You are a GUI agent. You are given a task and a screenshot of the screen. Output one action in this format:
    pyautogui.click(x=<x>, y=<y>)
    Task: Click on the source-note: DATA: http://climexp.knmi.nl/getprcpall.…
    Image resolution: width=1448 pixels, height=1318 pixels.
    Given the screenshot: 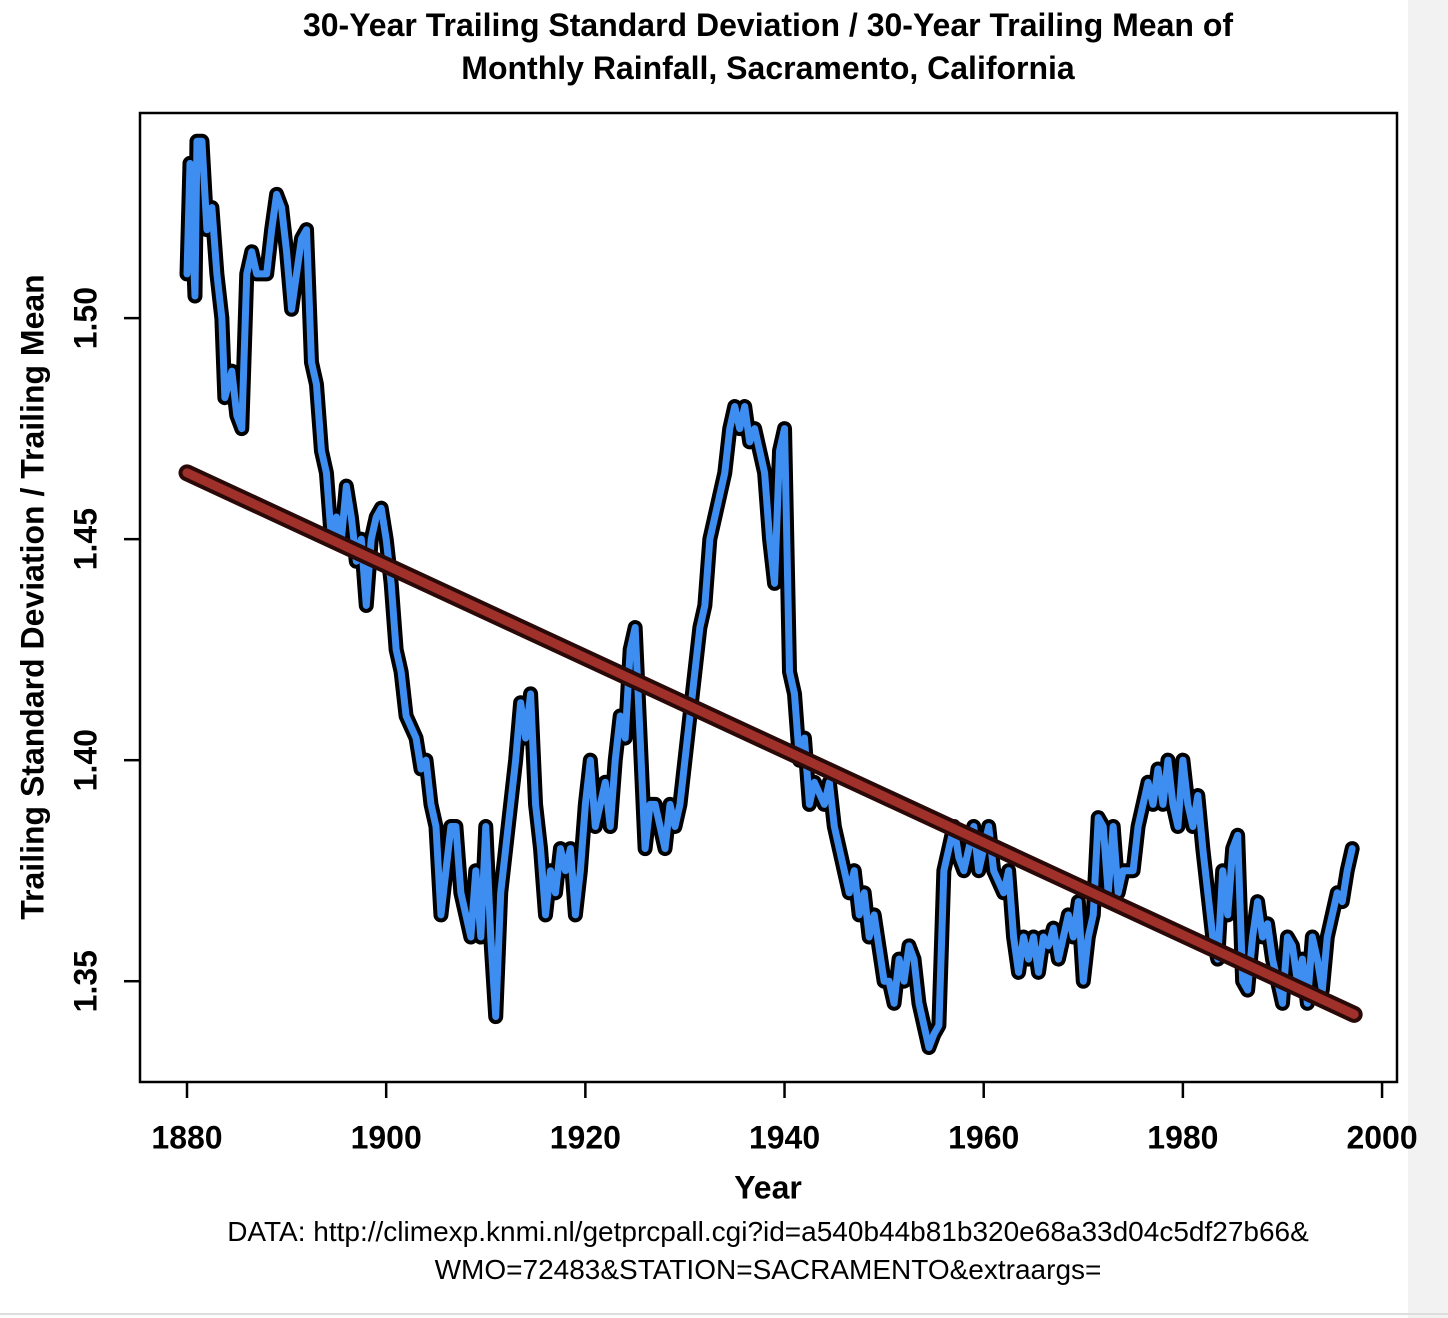 What is the action you would take?
    pyautogui.click(x=768, y=1250)
    